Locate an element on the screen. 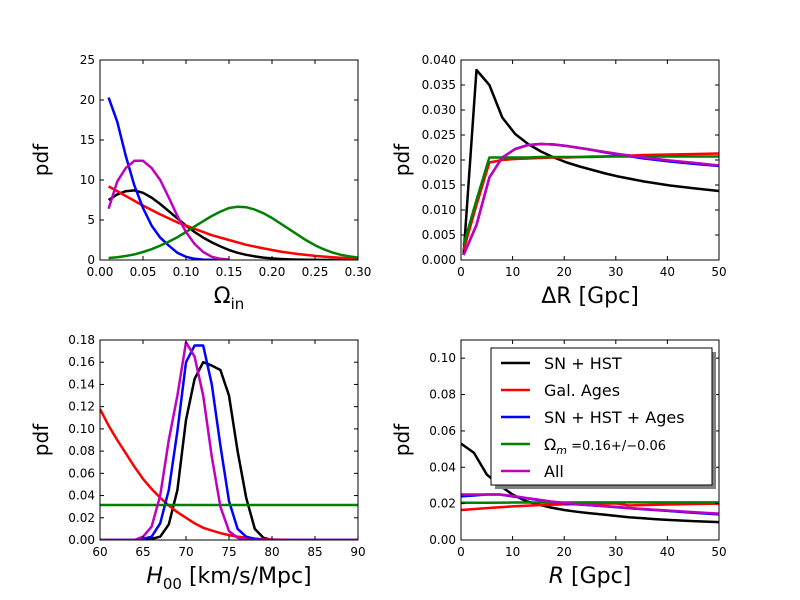  x-axis-label: R [Gpc] is located at coordinates (590, 576).